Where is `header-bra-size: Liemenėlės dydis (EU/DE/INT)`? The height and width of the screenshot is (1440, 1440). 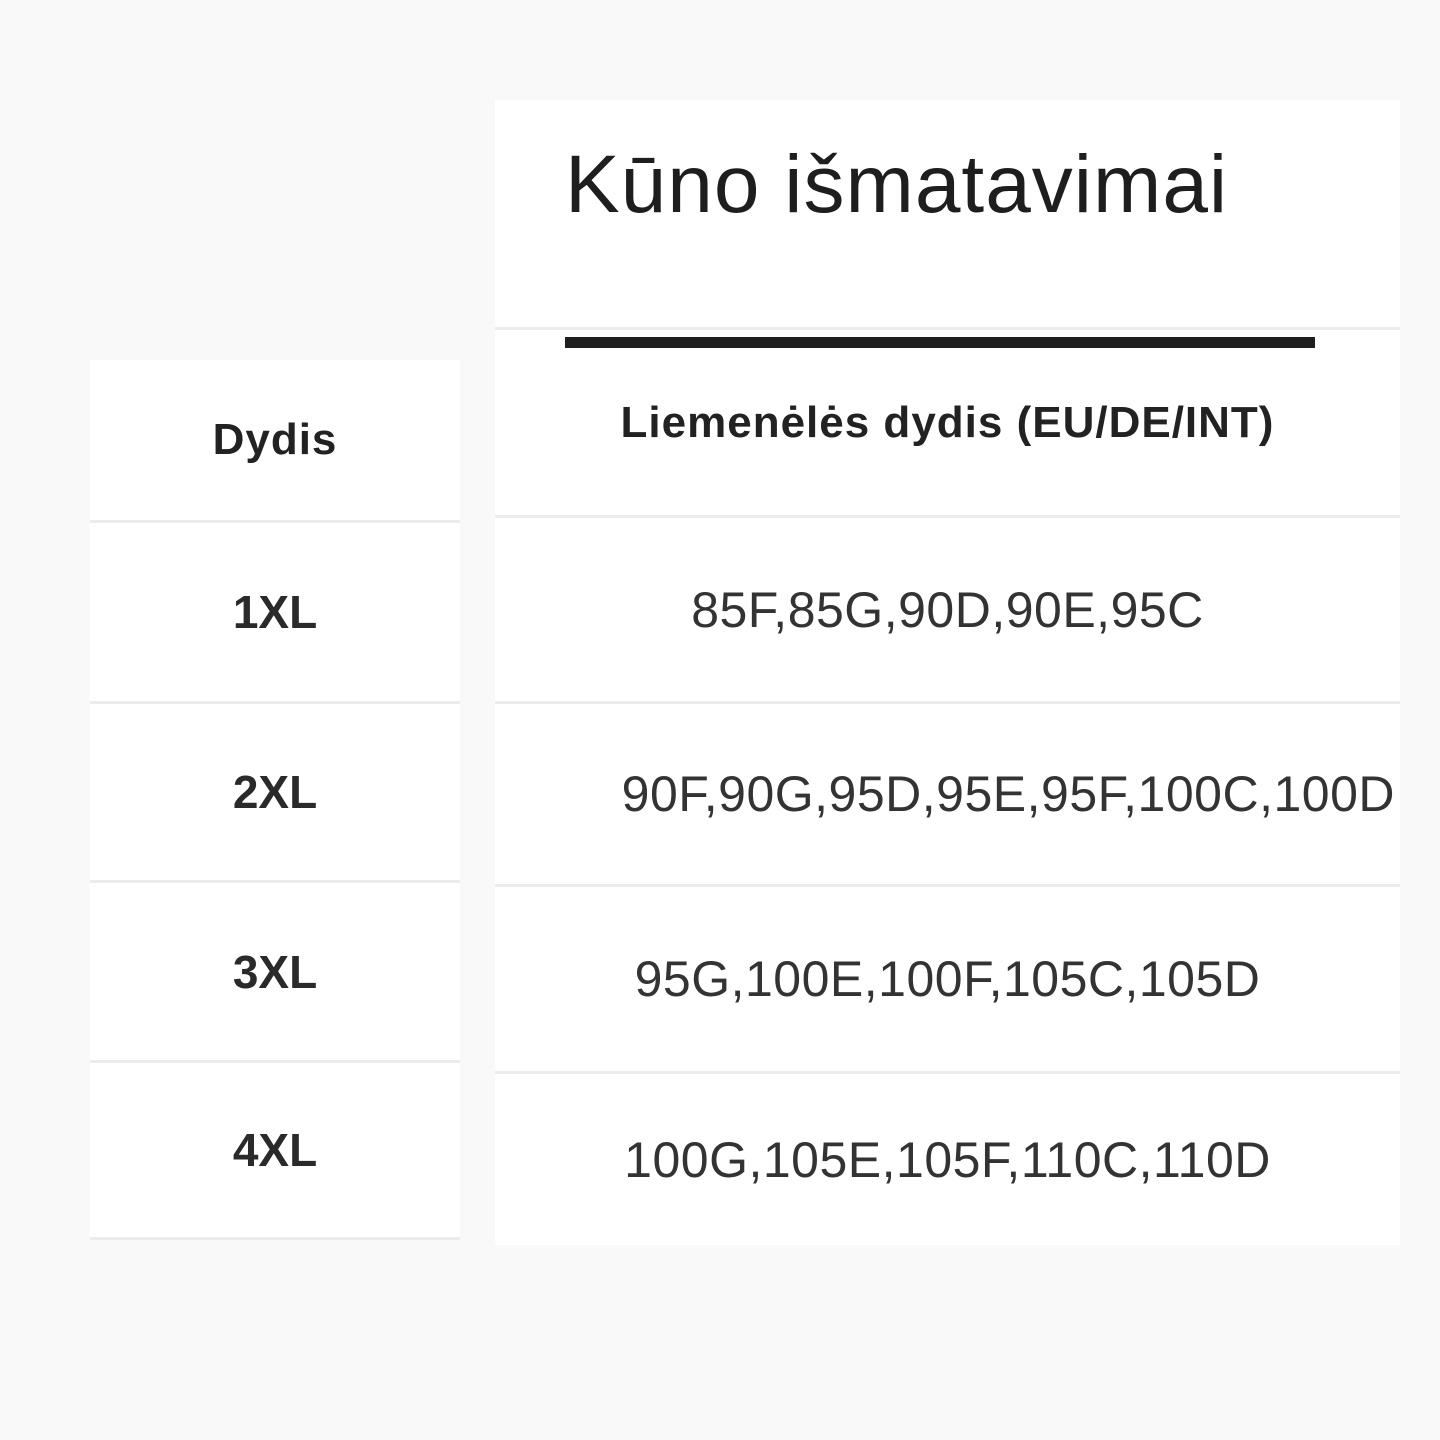 header-bra-size: Liemenėlės dydis (EU/DE/INT) is located at coordinates (947, 424).